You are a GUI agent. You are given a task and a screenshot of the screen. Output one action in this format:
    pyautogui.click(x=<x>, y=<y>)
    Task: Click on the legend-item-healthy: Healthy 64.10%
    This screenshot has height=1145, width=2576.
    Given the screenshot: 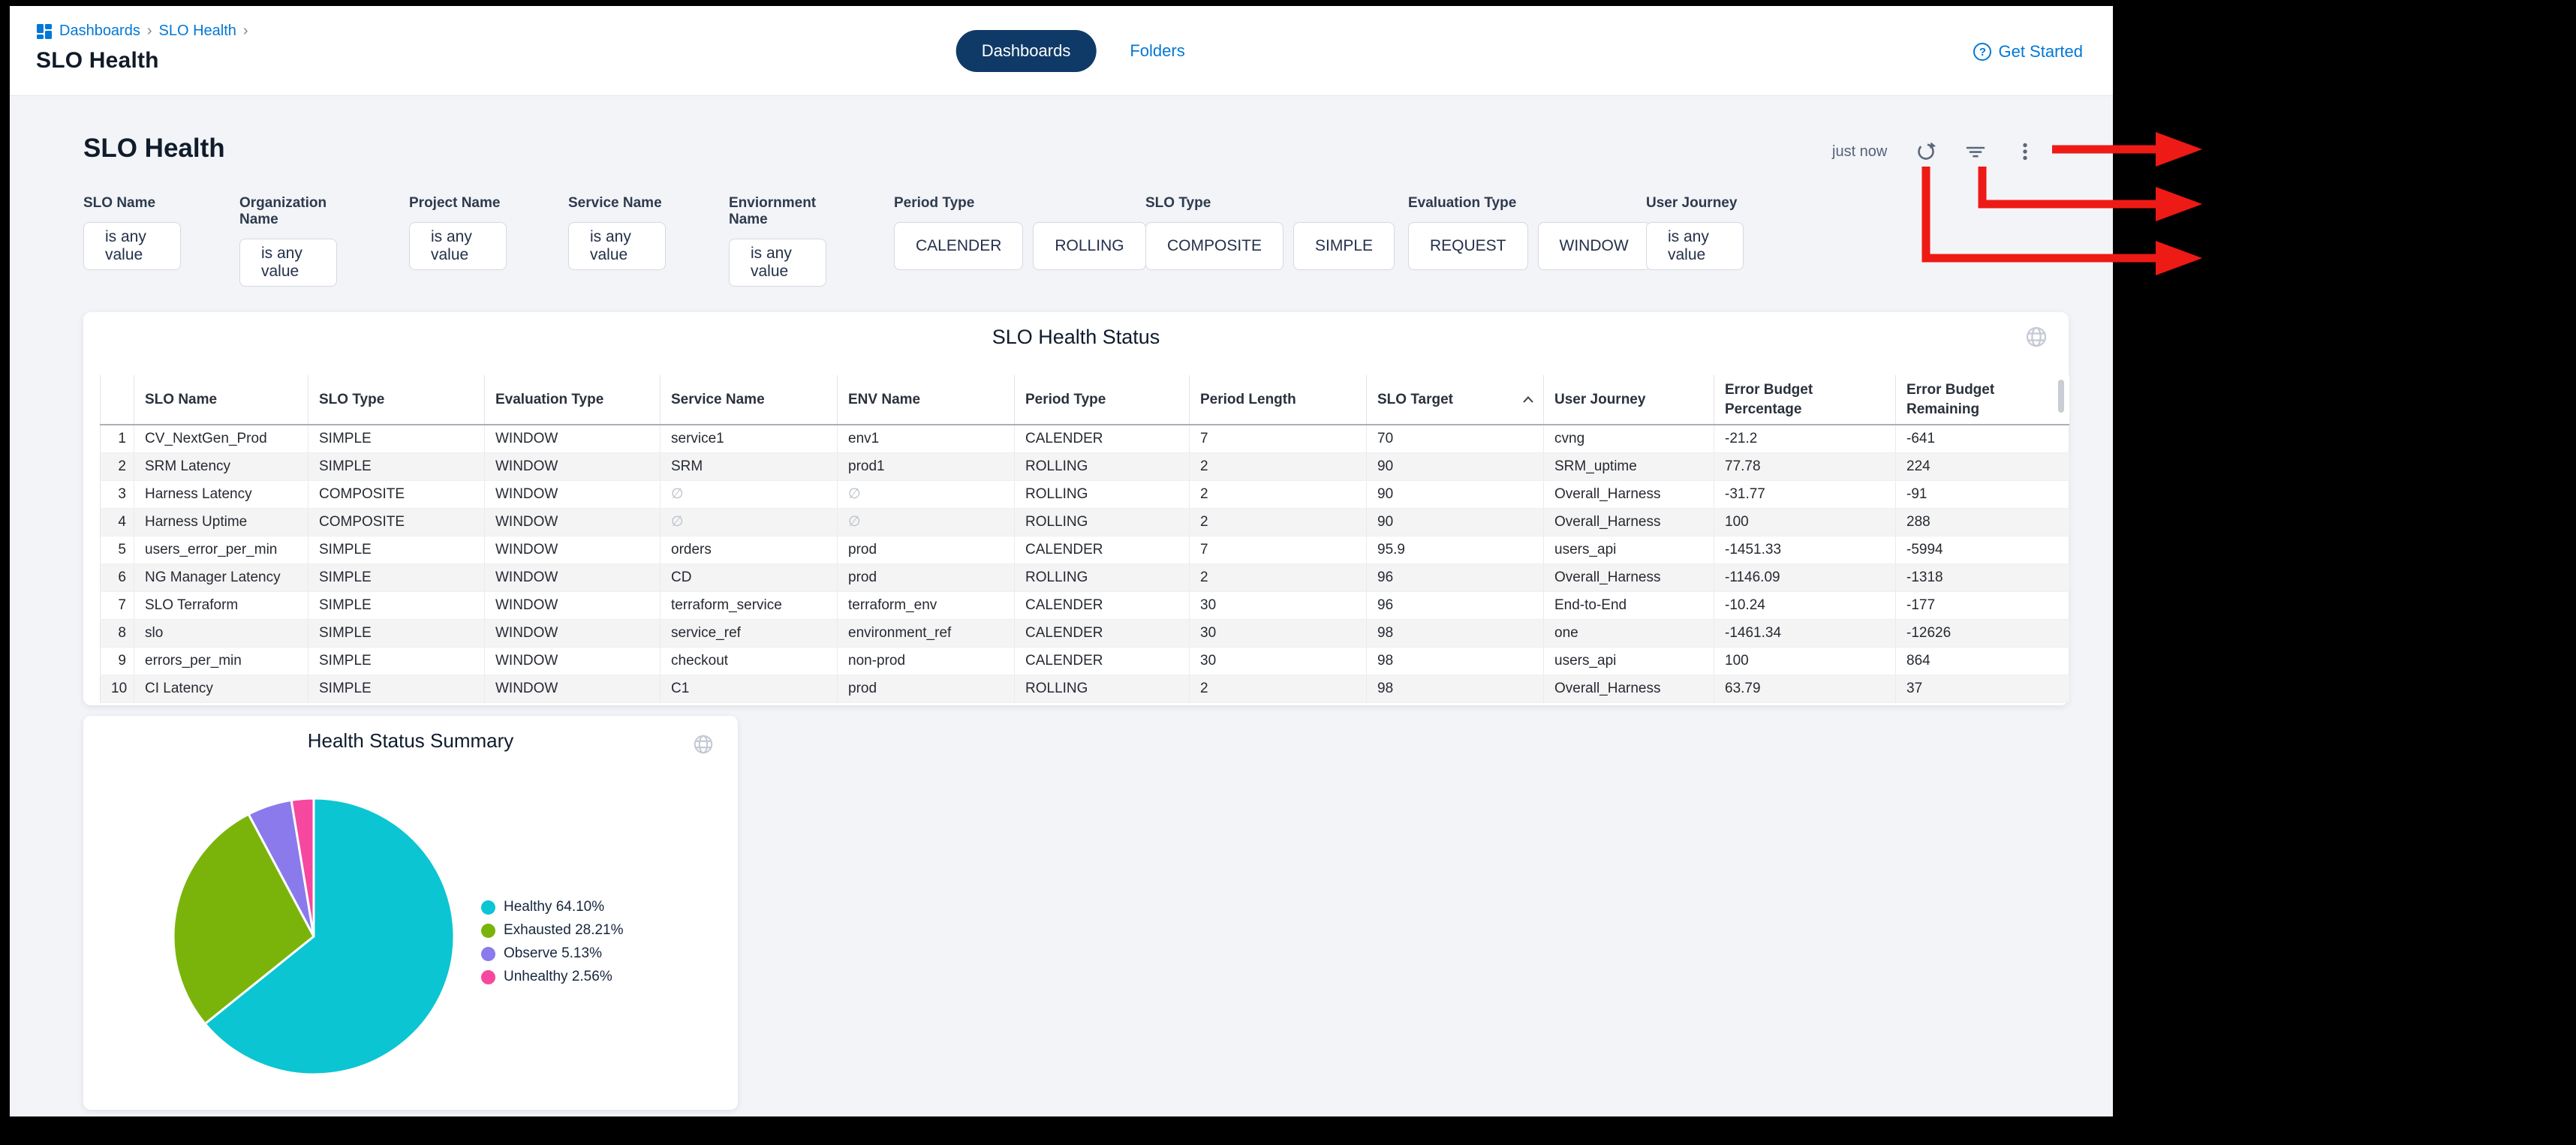 What is the action you would take?
    pyautogui.click(x=552, y=907)
    